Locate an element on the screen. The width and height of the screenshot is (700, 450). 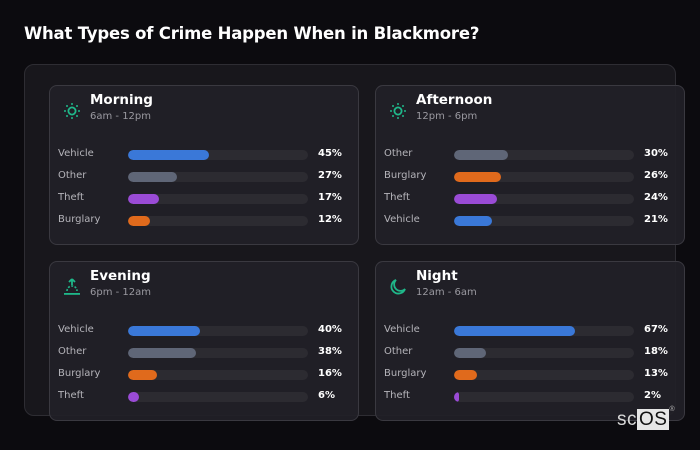
card-subtitle: 12pm - 6pm is located at coordinates (447, 116).